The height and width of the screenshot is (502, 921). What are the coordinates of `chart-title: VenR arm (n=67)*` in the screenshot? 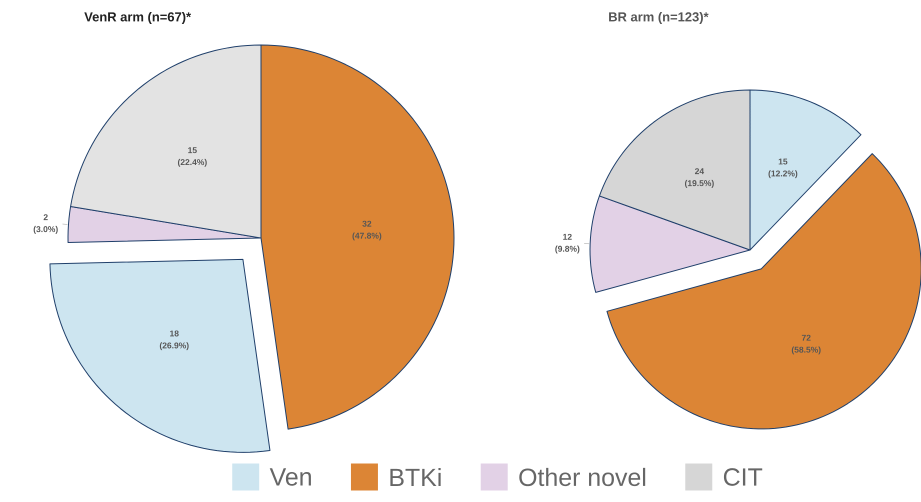 It's located at (138, 18).